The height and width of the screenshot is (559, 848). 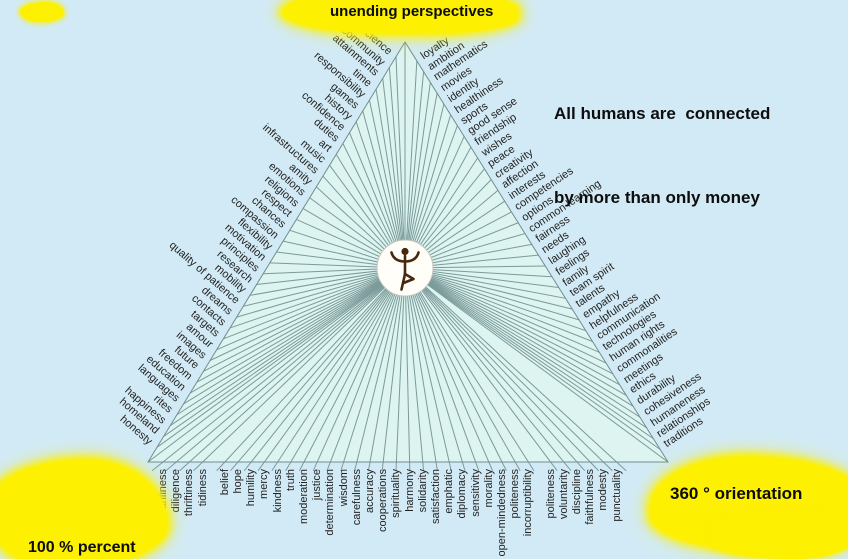 I want to click on value-label: truth, so click(x=290, y=480).